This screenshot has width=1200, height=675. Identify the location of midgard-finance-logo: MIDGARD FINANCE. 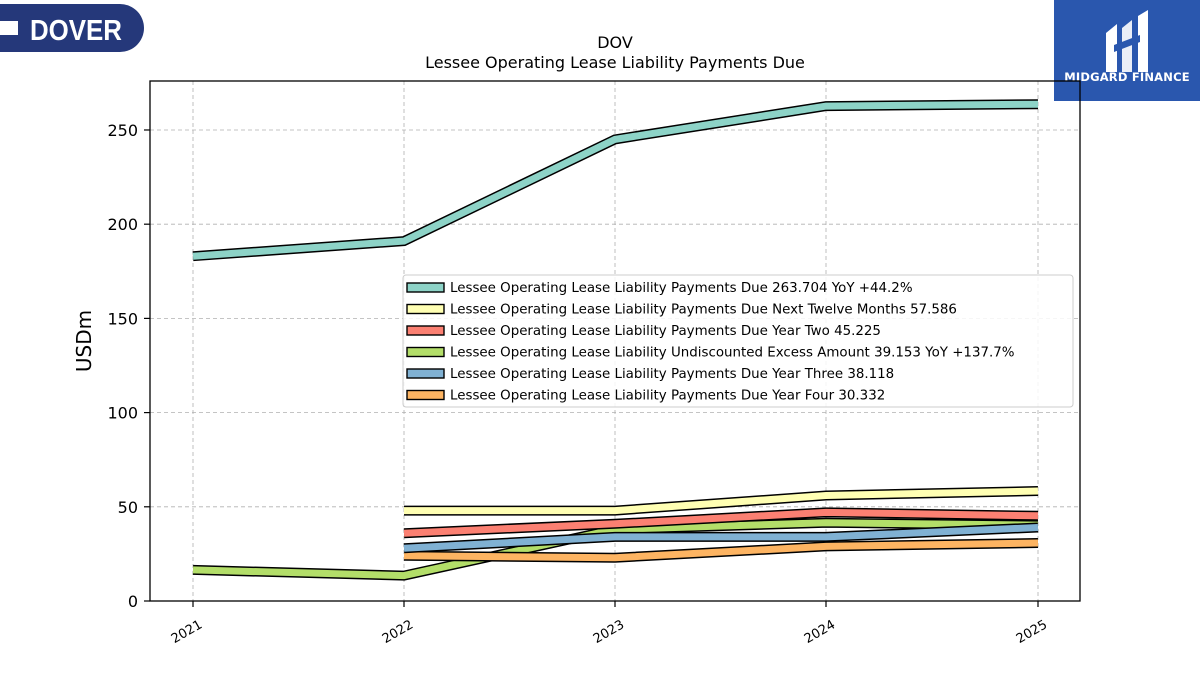
(1127, 50).